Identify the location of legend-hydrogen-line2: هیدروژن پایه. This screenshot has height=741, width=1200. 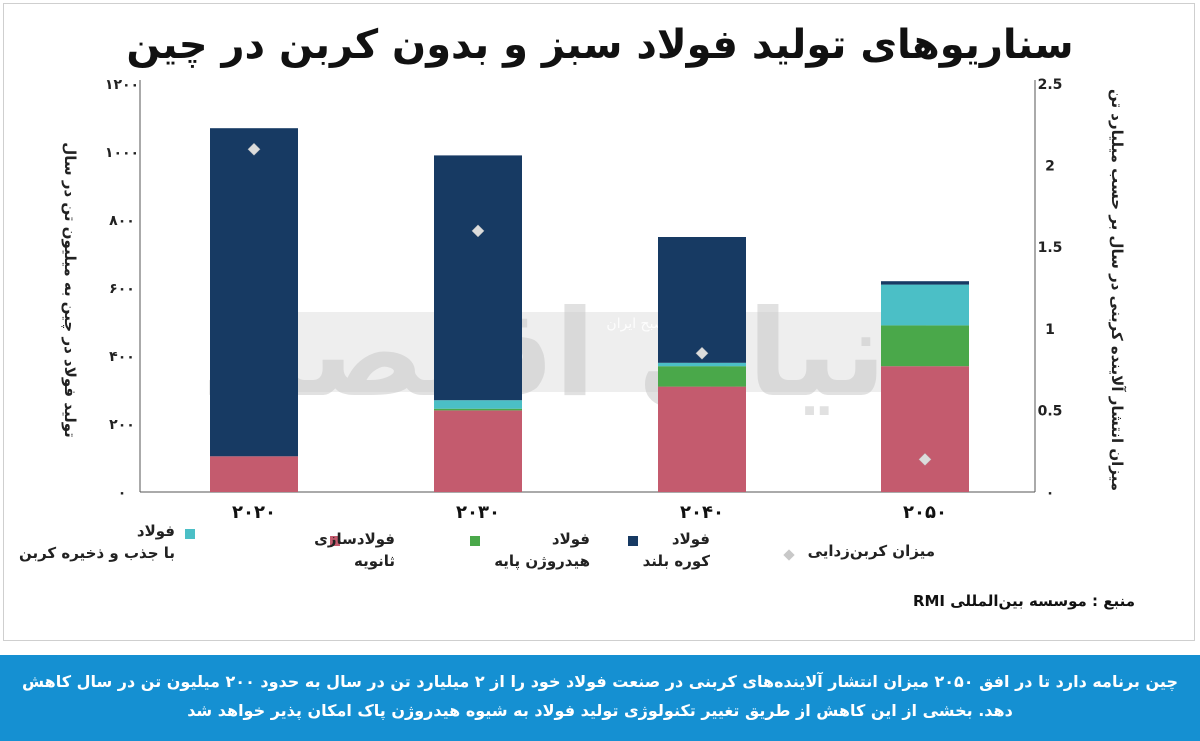
(542, 561).